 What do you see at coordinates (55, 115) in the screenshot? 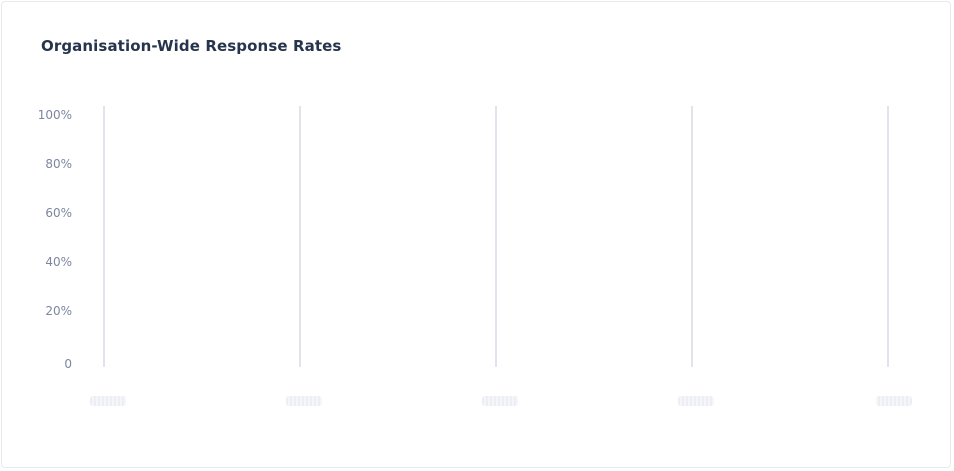
I see `y-tick-label: 100%` at bounding box center [55, 115].